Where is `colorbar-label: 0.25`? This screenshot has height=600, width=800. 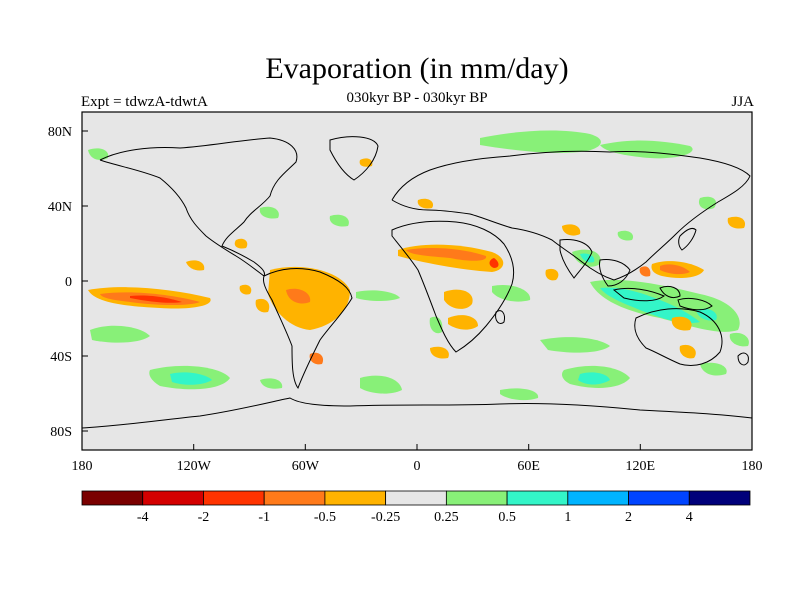
colorbar-label: 0.25 is located at coordinates (446, 517).